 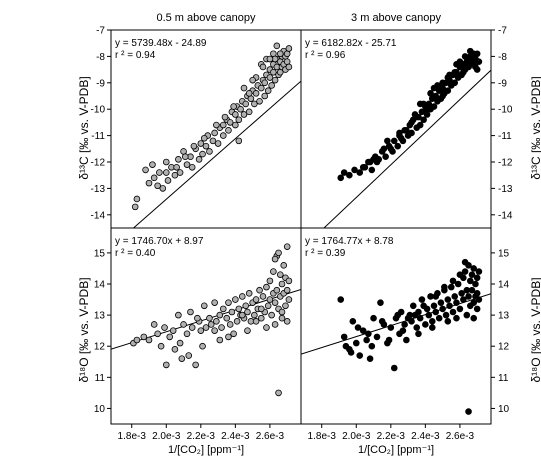 What do you see at coordinates (216, 154) in the screenshot?
I see `regression-line` at bounding box center [216, 154].